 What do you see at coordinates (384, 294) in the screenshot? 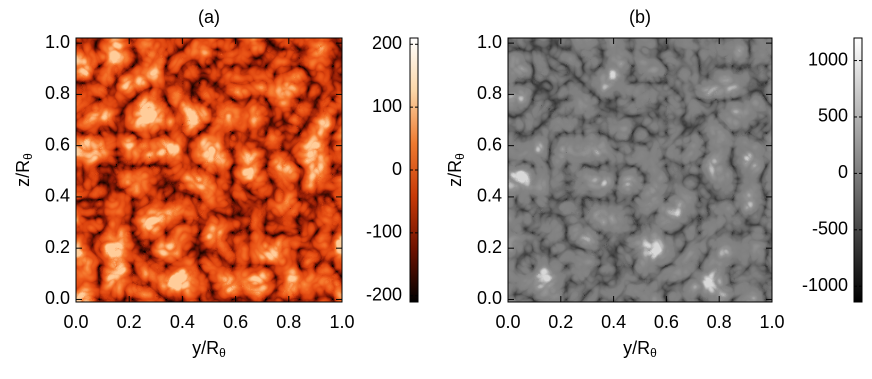
I see `colorbar-tick-label: -200` at bounding box center [384, 294].